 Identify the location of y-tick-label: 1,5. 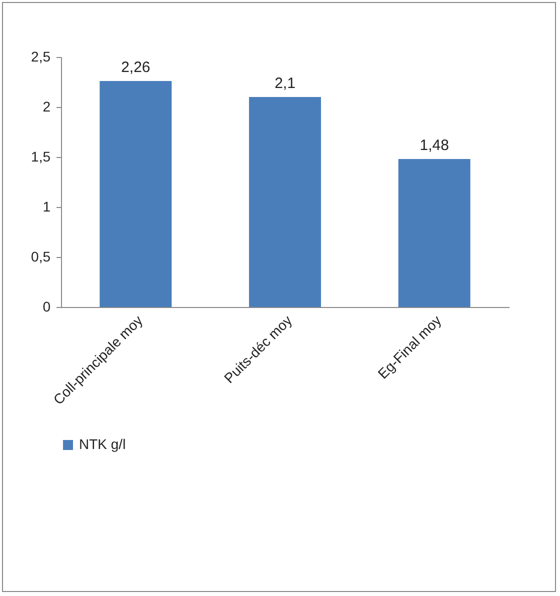
(41, 156).